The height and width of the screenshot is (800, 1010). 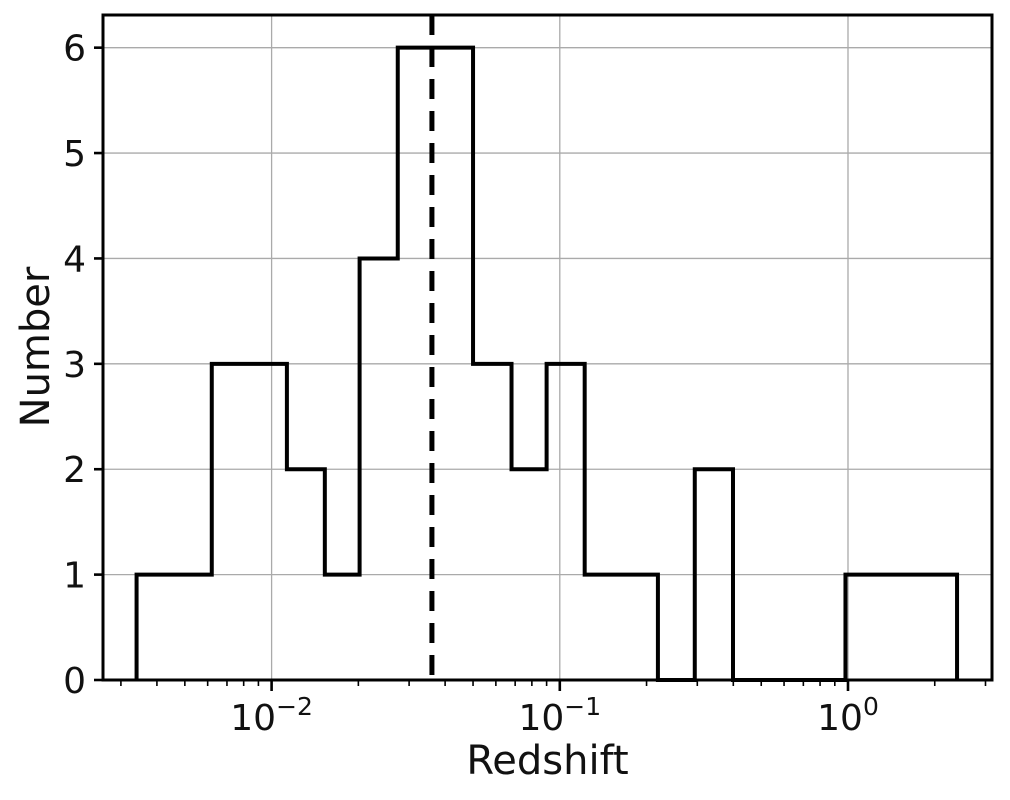 What do you see at coordinates (74, 470) in the screenshot?
I see `y-tick-label: 2` at bounding box center [74, 470].